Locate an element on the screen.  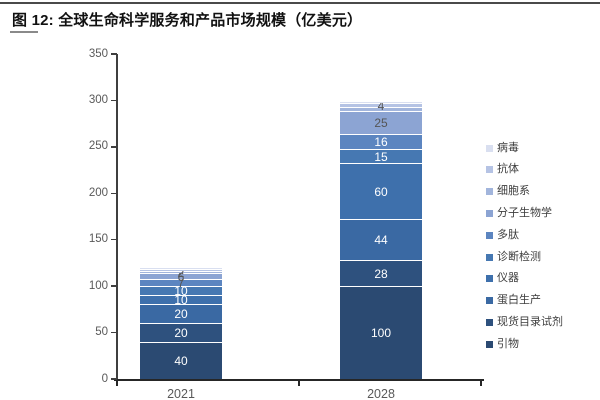
legend-item-蛋白生产: 蛋白生产 is located at coordinates (513, 301).